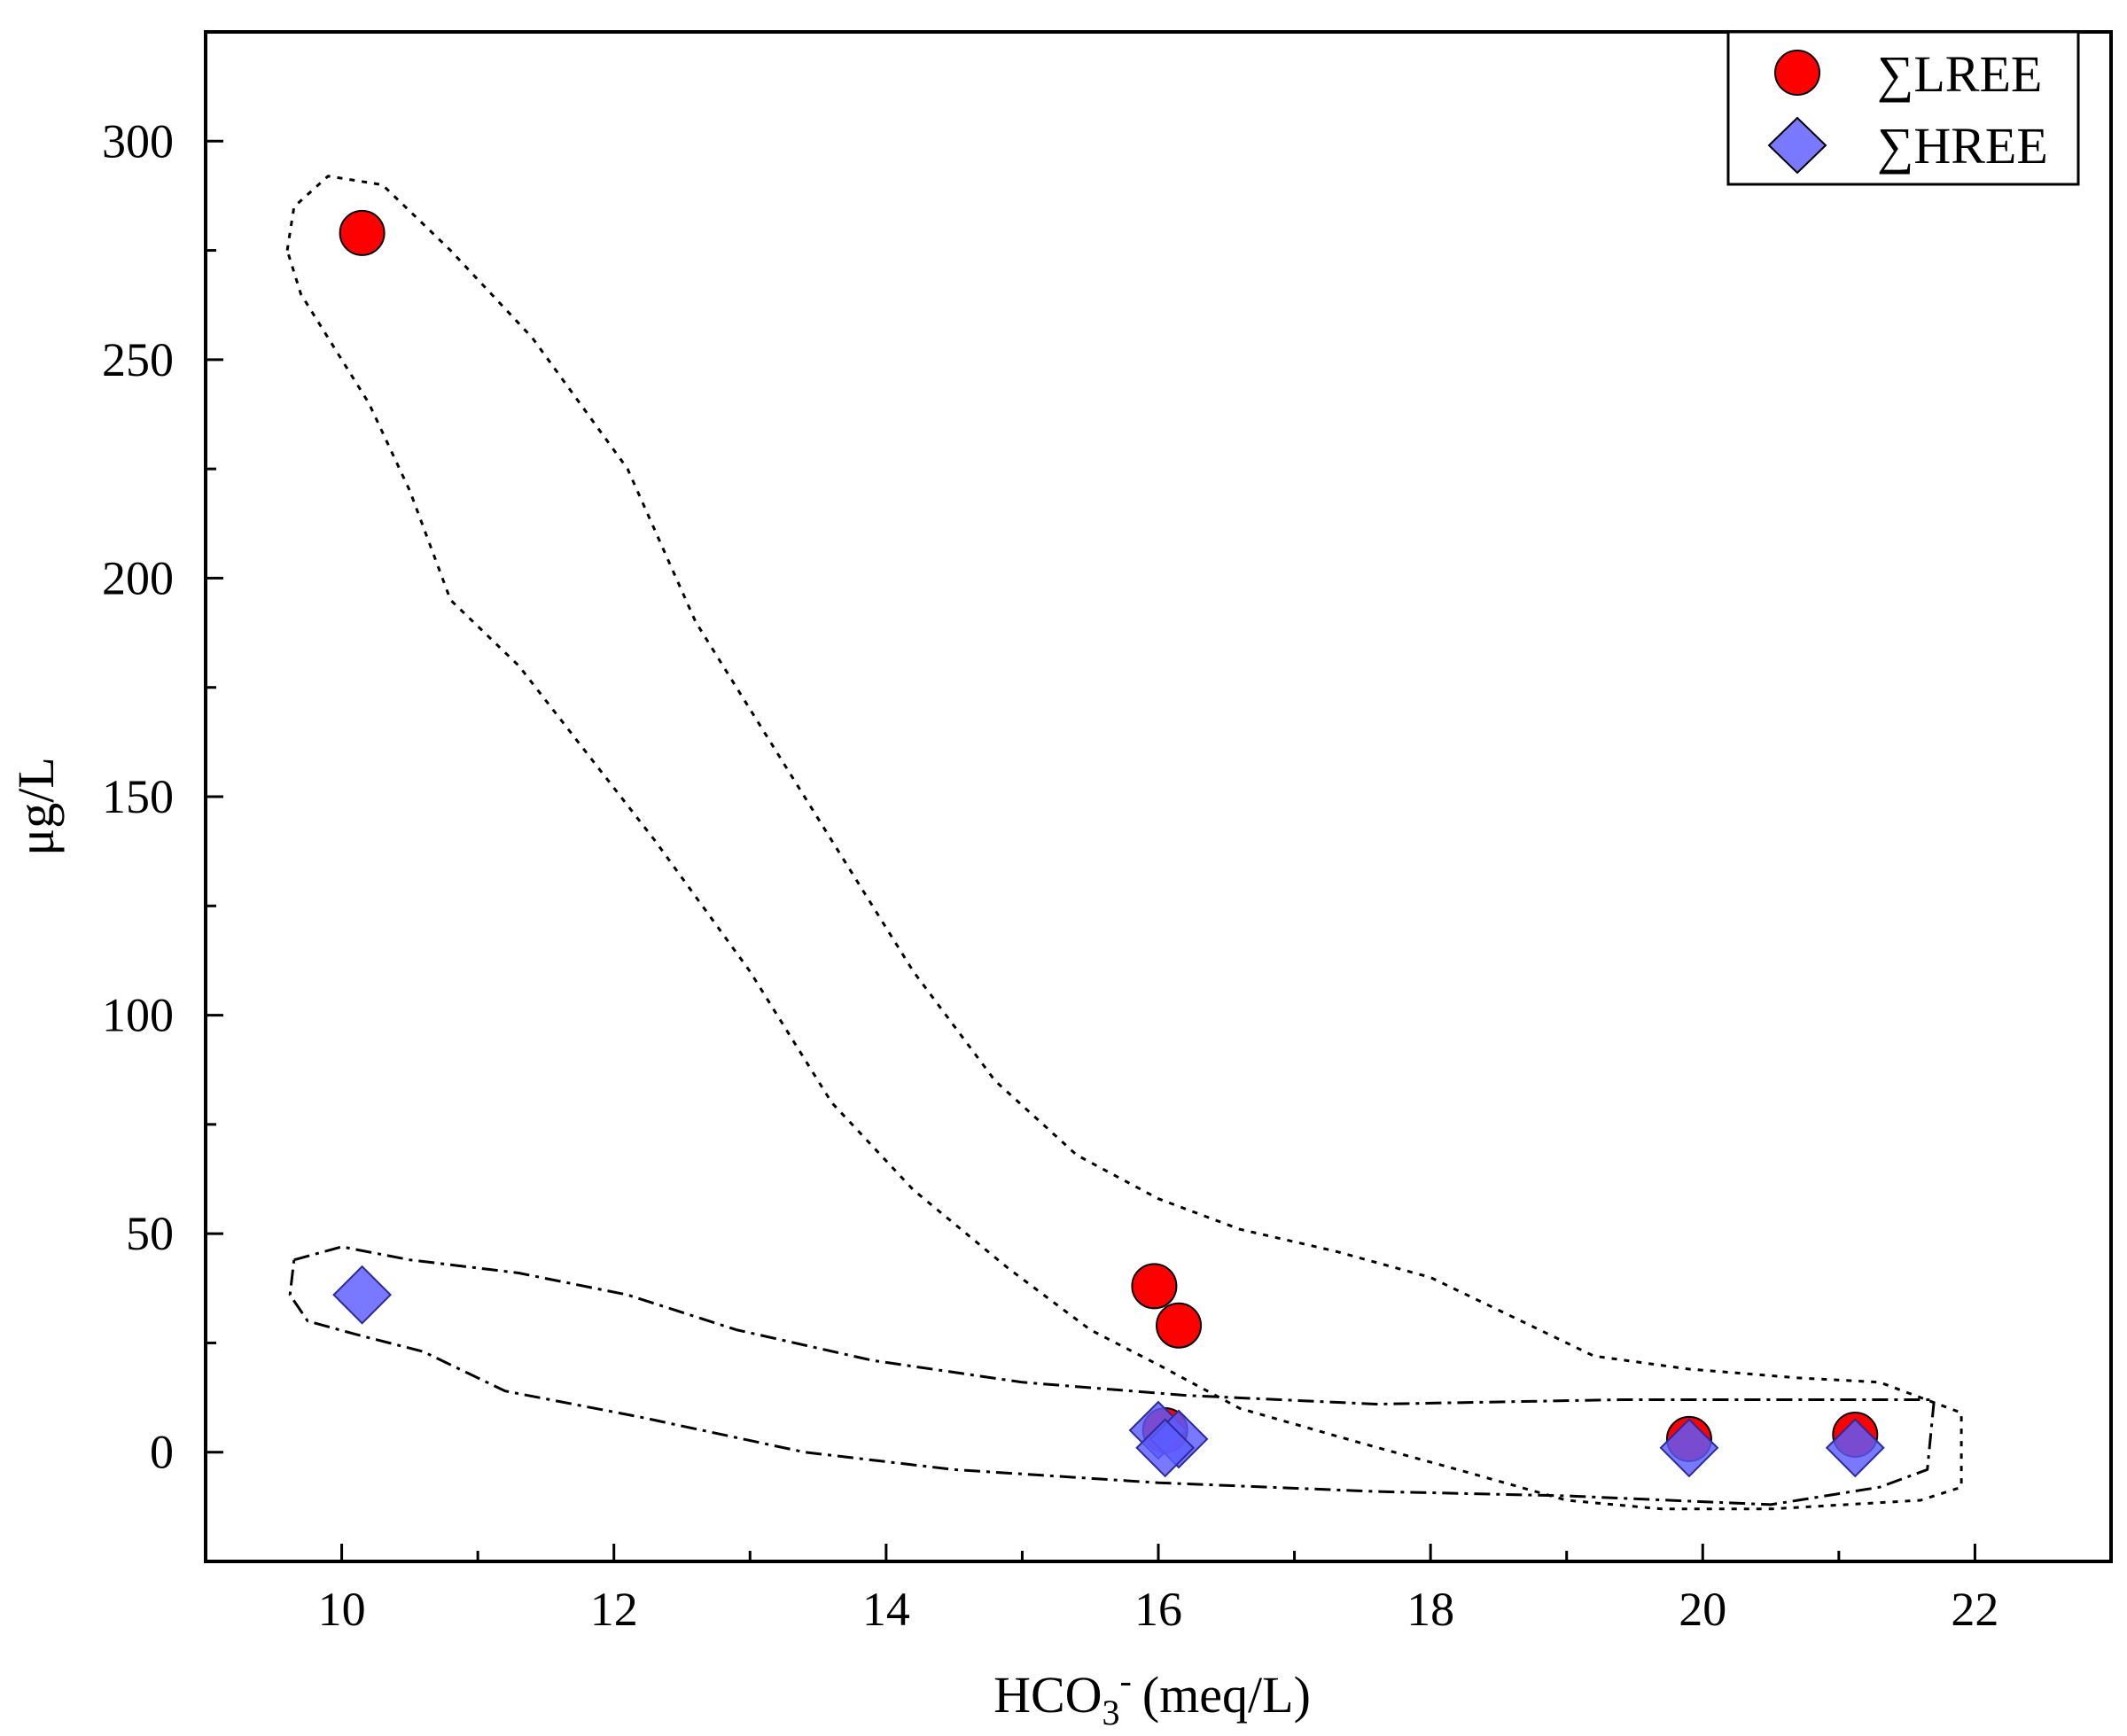  What do you see at coordinates (138, 140) in the screenshot?
I see `y-tick-label: 300` at bounding box center [138, 140].